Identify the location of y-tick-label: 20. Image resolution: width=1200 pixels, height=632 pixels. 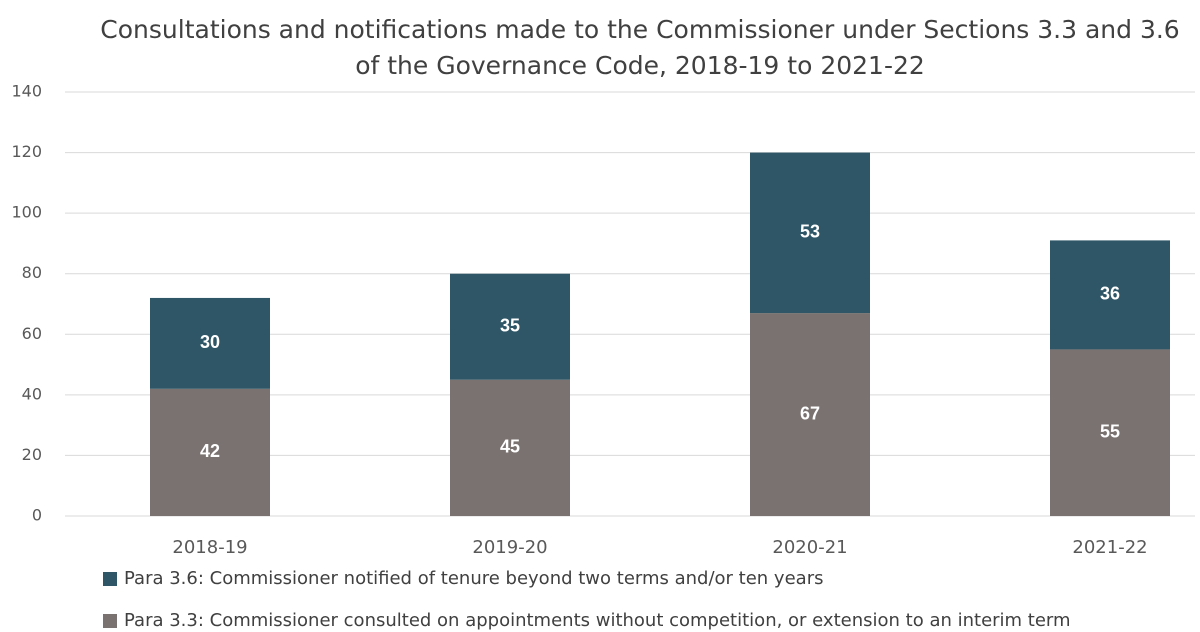
(32, 454).